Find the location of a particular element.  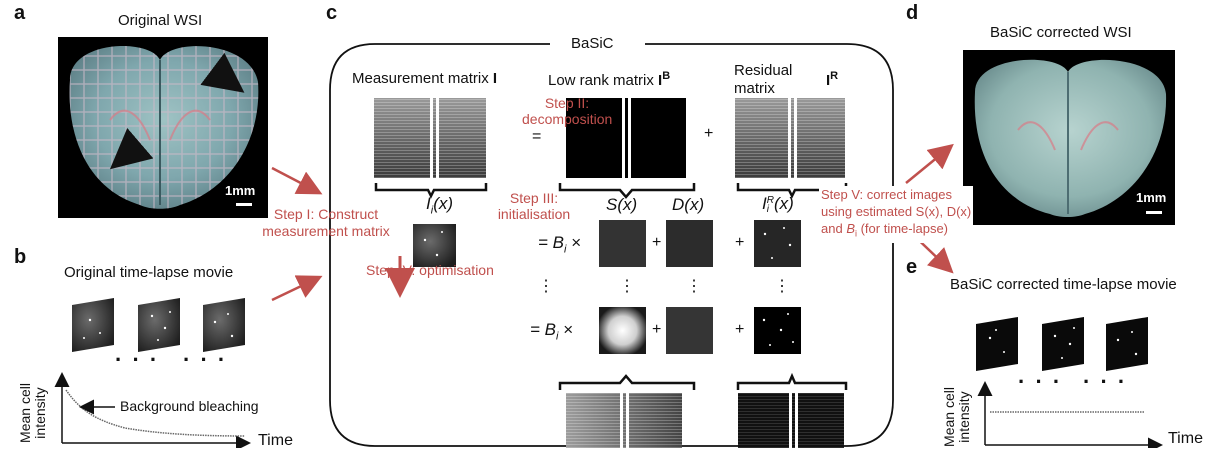

plus-5: + is located at coordinates (740, 329).